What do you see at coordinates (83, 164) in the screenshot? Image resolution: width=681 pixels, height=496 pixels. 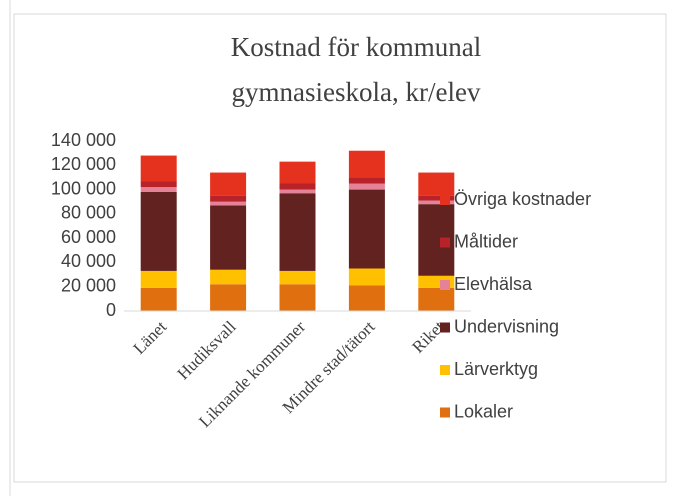 I see `y-tick-label: 120 000` at bounding box center [83, 164].